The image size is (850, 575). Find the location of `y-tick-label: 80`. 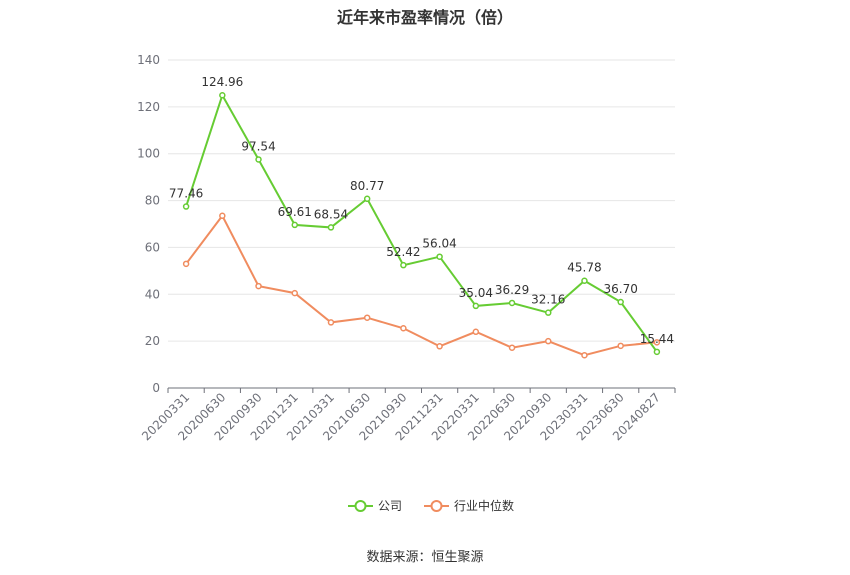

y-tick-label: 80 is located at coordinates (152, 201).